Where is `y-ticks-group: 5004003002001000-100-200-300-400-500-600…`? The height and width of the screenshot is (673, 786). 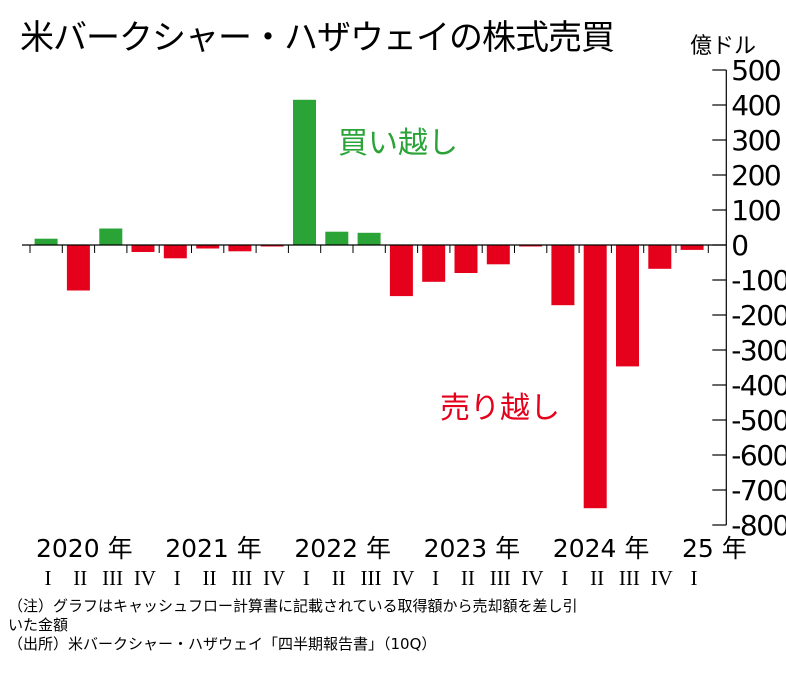
y-ticks-group: 5004003002001000-100-200-300-400-500-600… is located at coordinates (749, 298).